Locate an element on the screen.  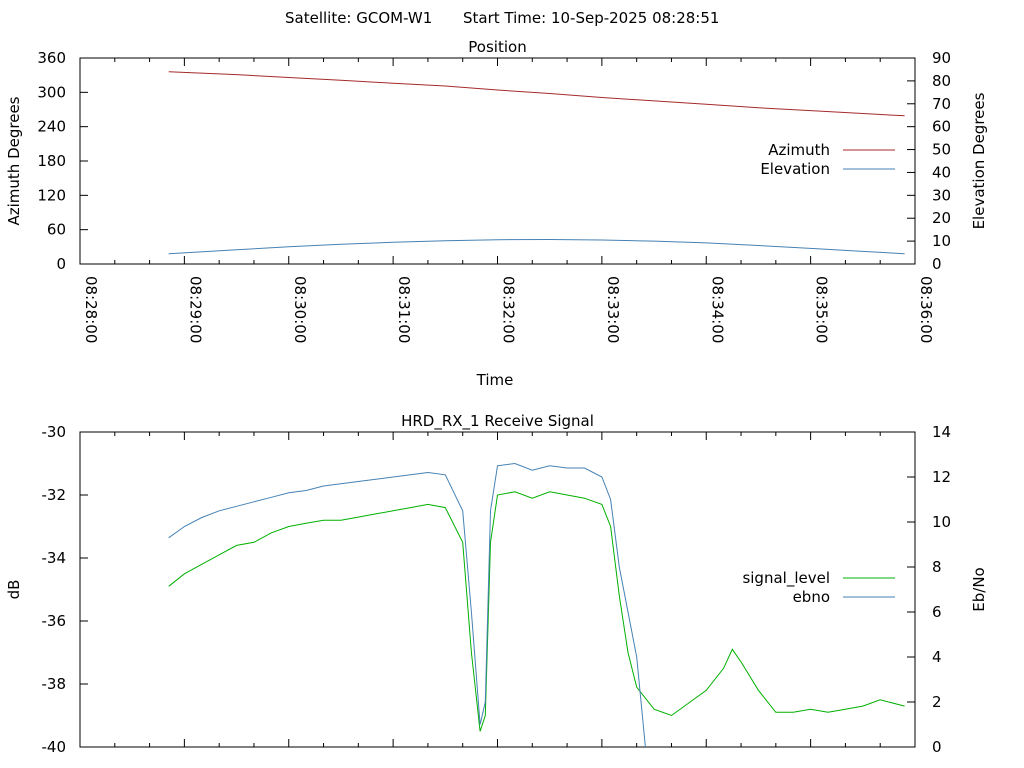
y2-axis-label: Elevation Degrees is located at coordinates (979, 160).